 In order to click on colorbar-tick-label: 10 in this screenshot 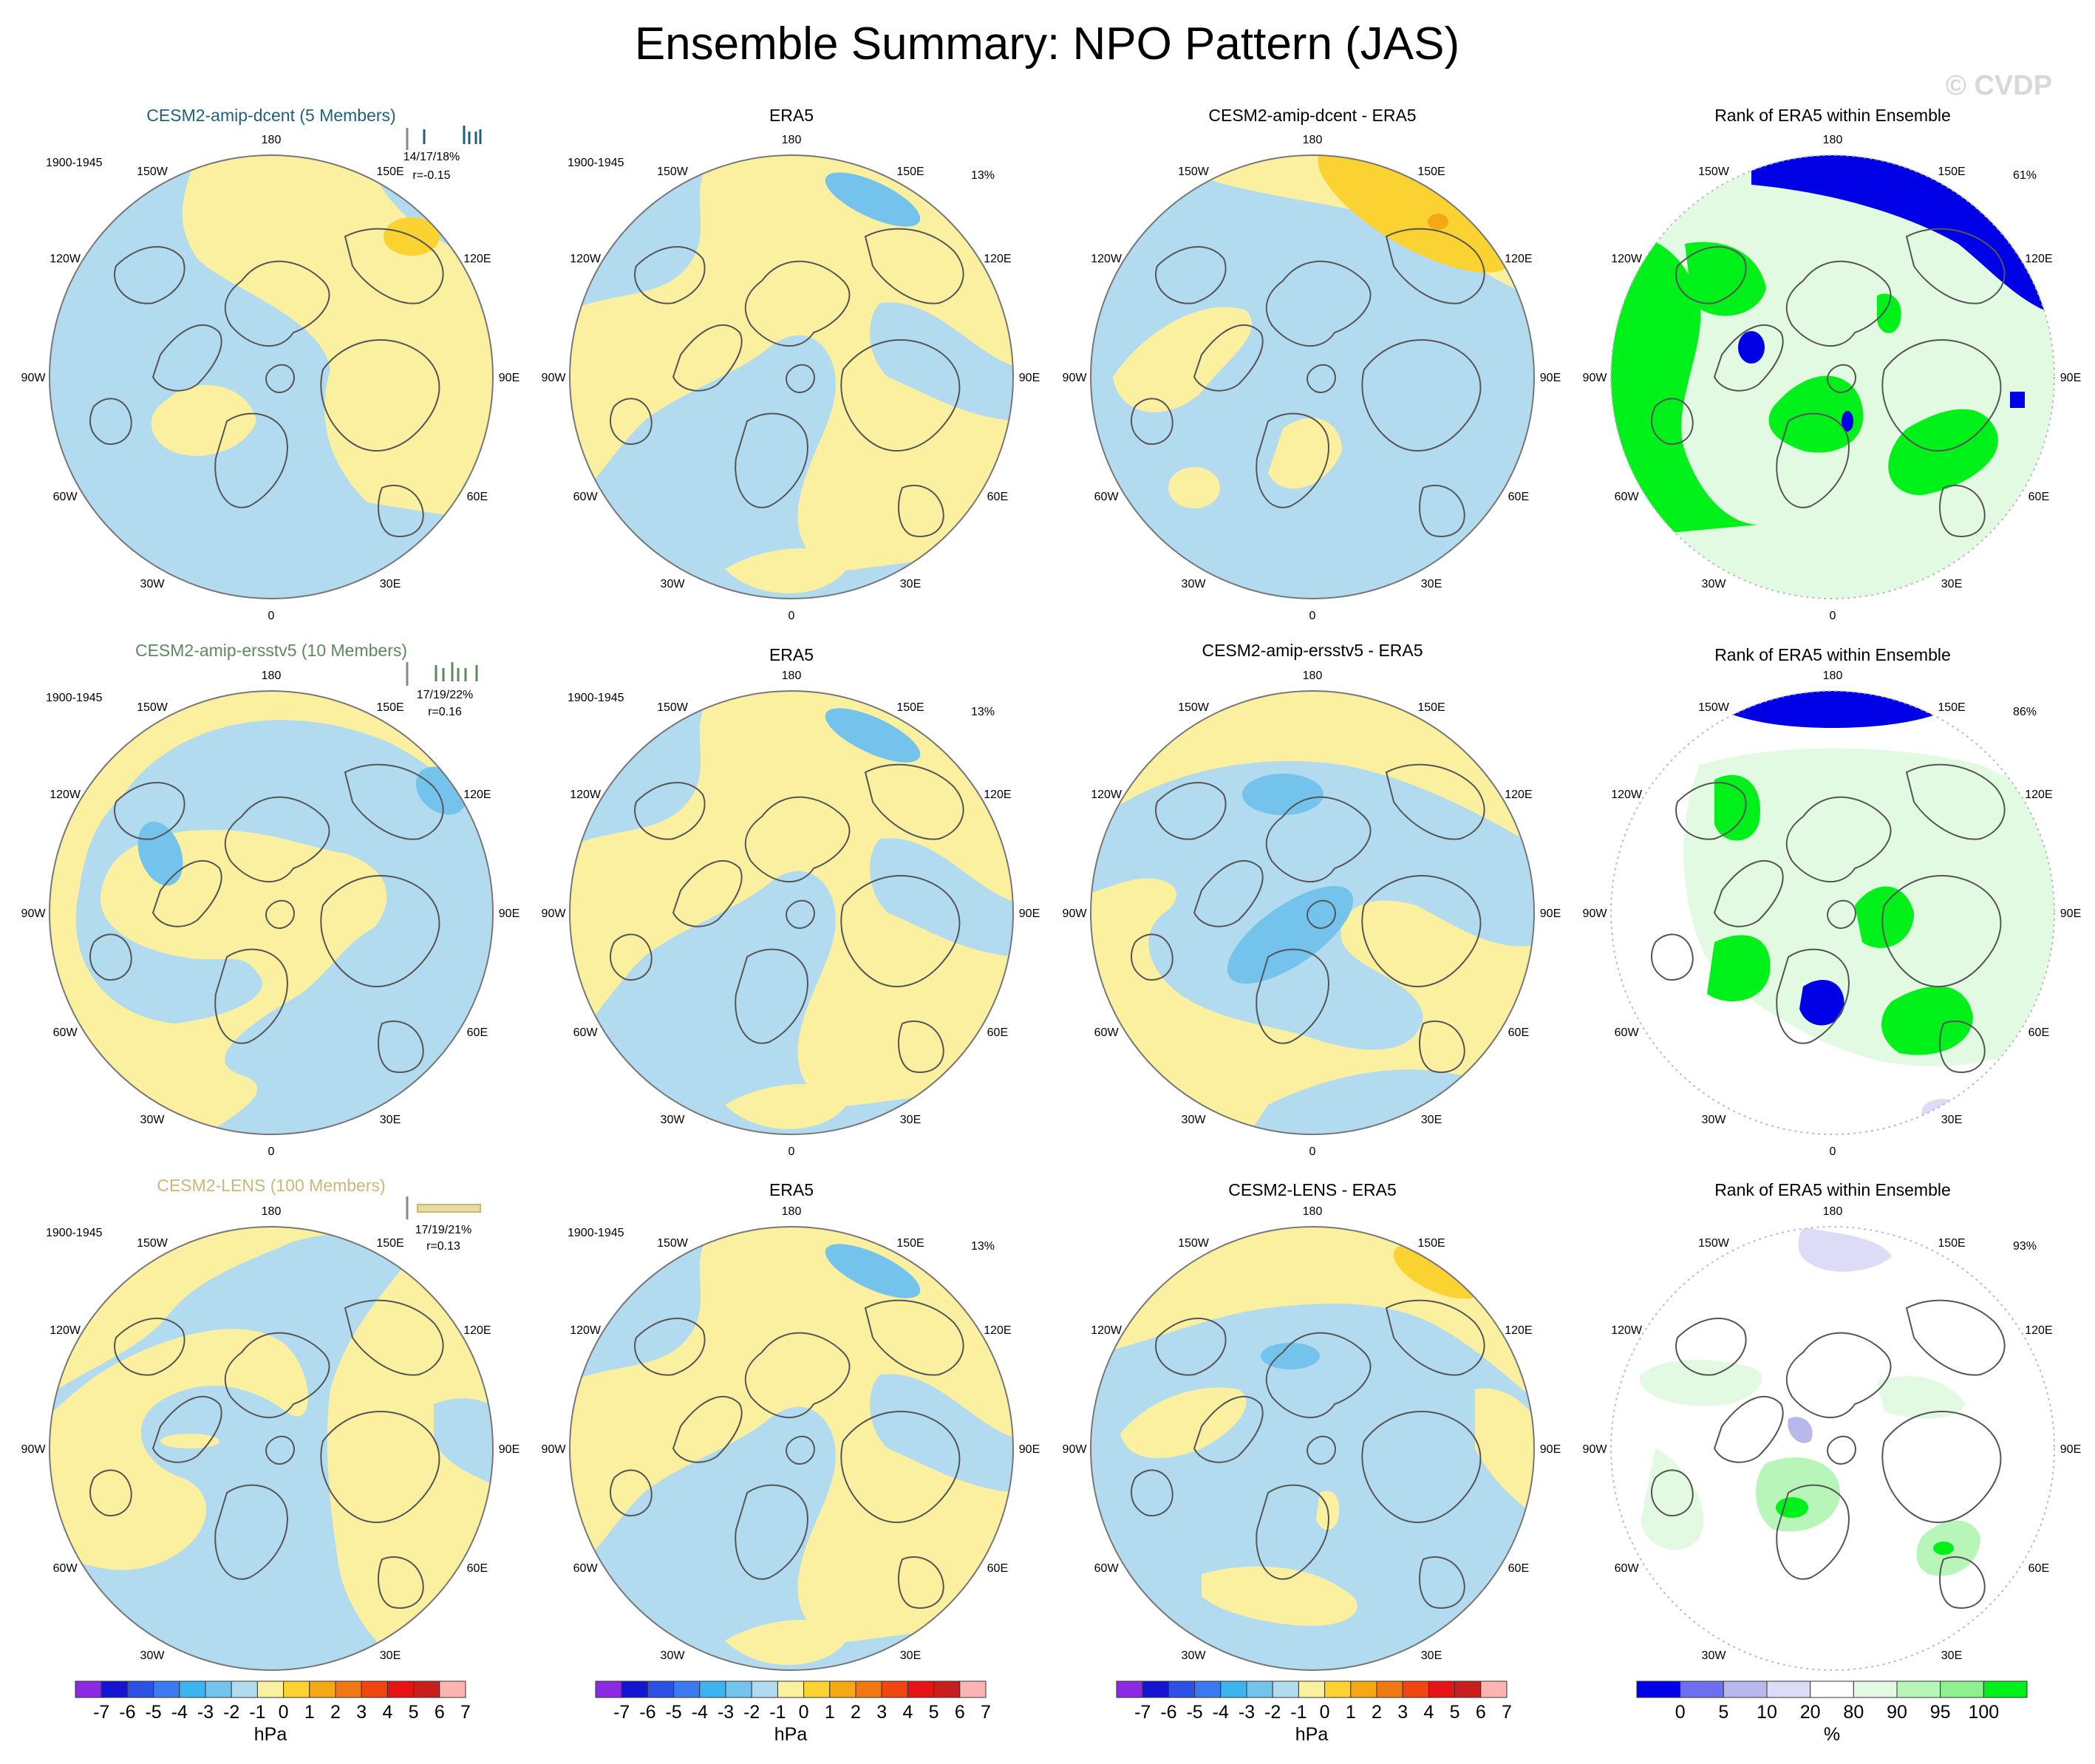, I will do `click(1767, 1712)`.